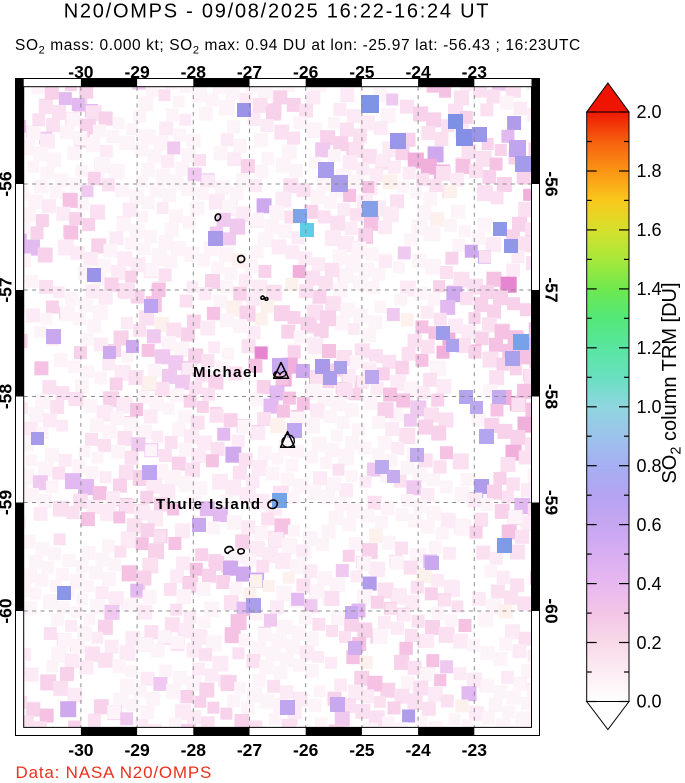 The width and height of the screenshot is (685, 783). I want to click on svg-text: 0.4, so click(649, 584).